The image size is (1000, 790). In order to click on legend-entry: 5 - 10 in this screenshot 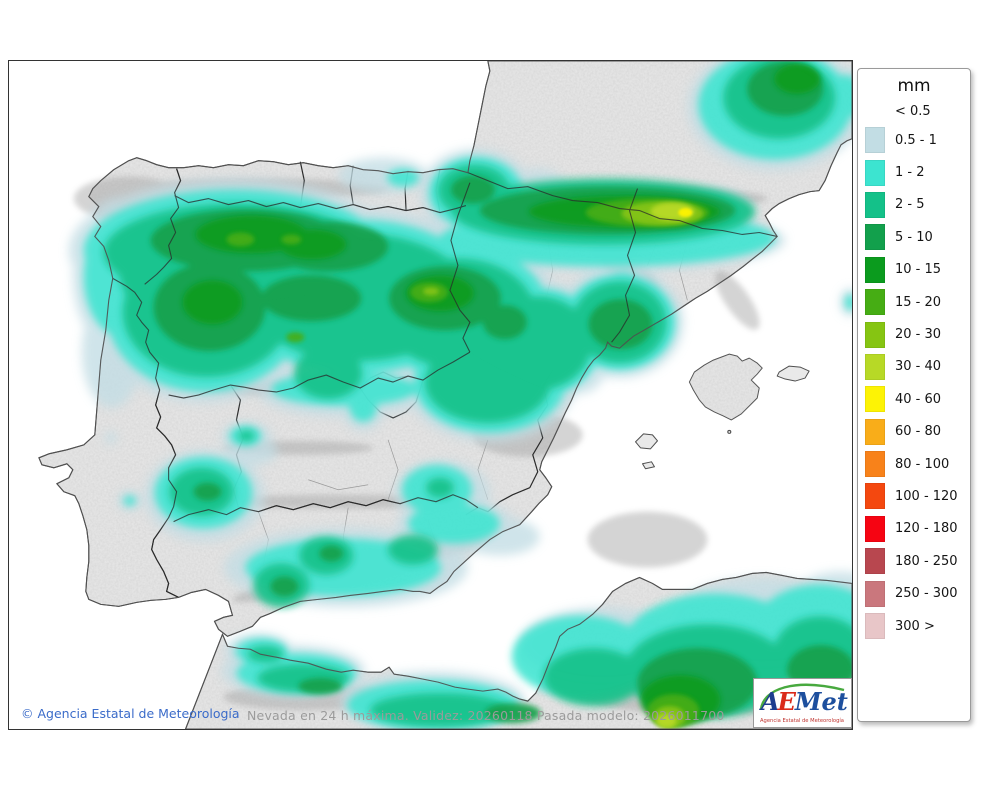, I will do `click(914, 237)`.